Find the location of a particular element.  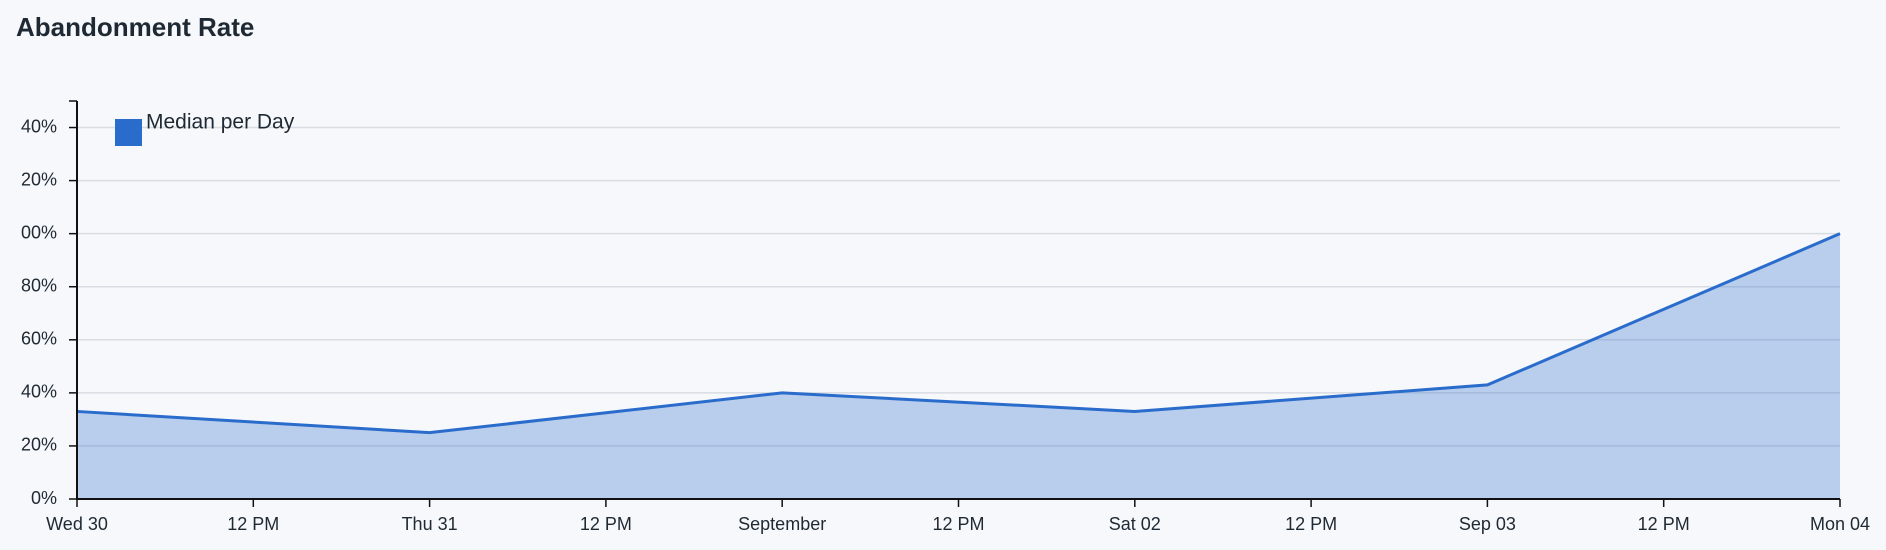

x-tick-label: Thu 31 is located at coordinates (430, 524).